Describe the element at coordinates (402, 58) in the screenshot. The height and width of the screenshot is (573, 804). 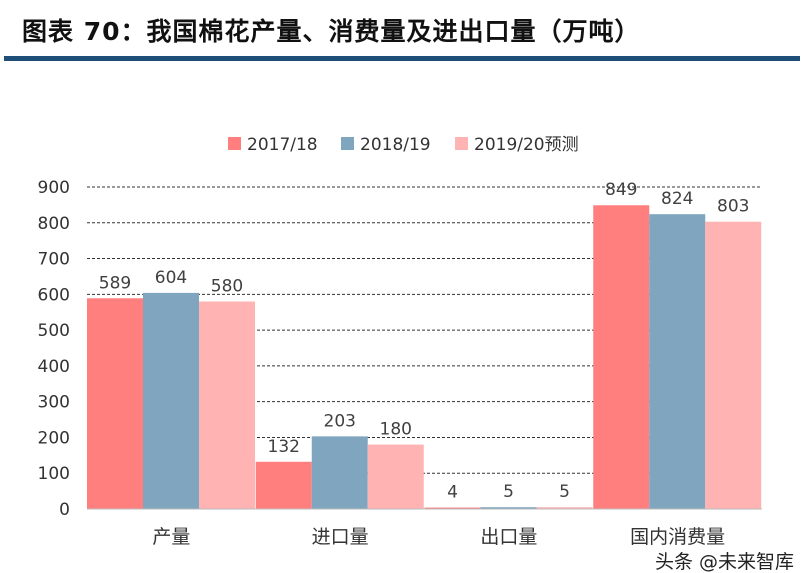
I see `title-rule` at that location.